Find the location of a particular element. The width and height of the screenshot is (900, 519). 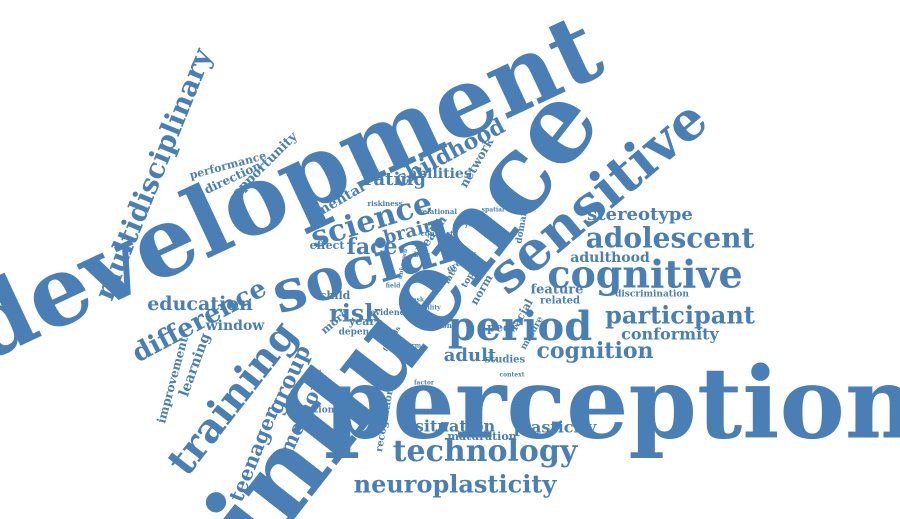

word-child: child is located at coordinates (335, 295).